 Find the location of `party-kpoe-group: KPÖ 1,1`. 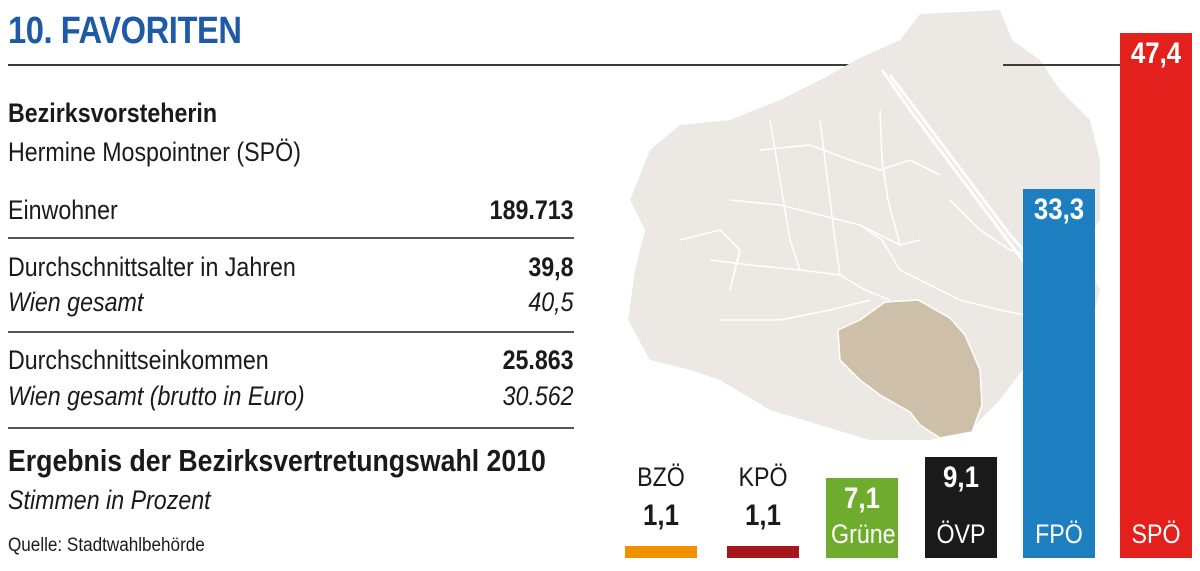

party-kpoe-group: KPÖ 1,1 is located at coordinates (763, 497).